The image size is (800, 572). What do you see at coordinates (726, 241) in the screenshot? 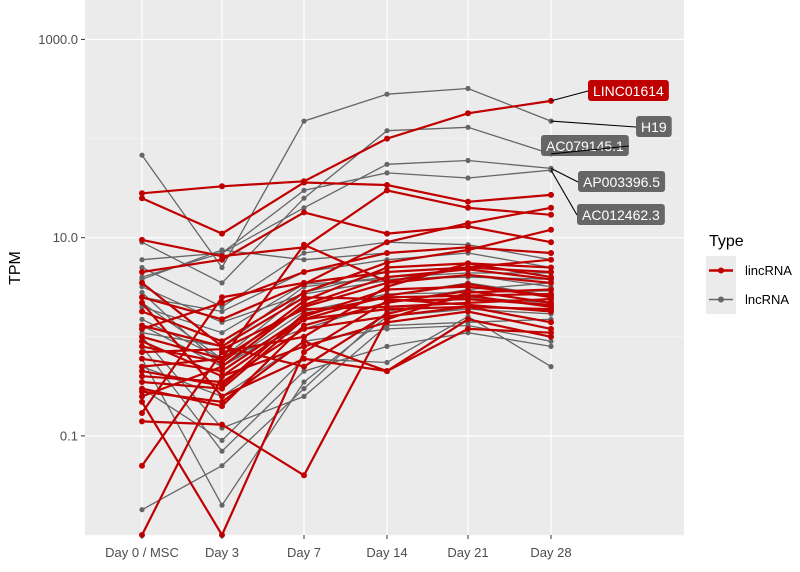
I see `legend-title: Type` at bounding box center [726, 241].